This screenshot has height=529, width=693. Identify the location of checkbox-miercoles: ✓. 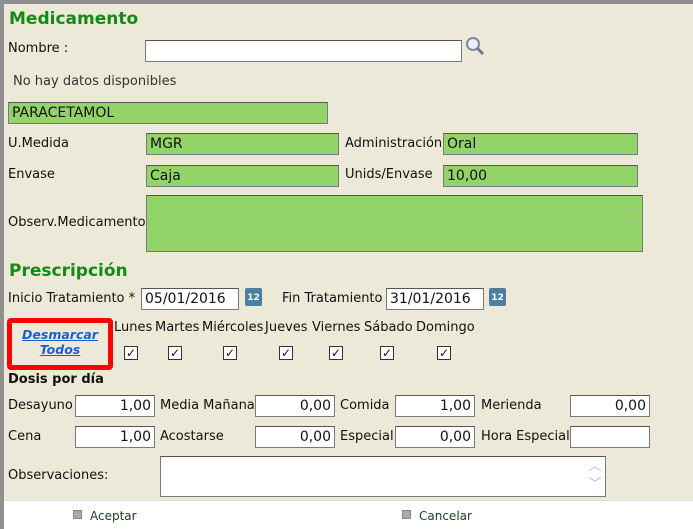
(230, 353).